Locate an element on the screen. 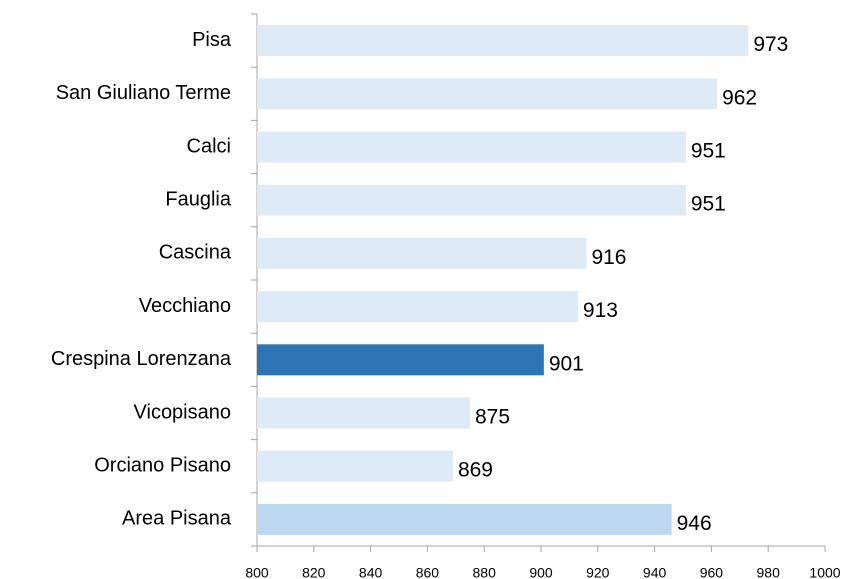 The height and width of the screenshot is (579, 842). x-tick-label: 880 is located at coordinates (485, 572).